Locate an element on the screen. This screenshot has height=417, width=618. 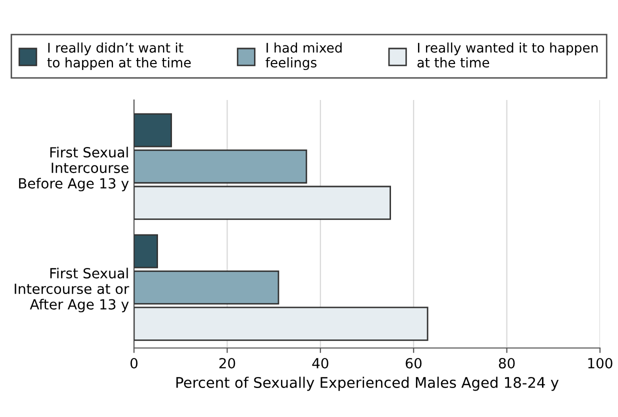
legend-label: I really wanted it to happen at the time is located at coordinates (508, 55).